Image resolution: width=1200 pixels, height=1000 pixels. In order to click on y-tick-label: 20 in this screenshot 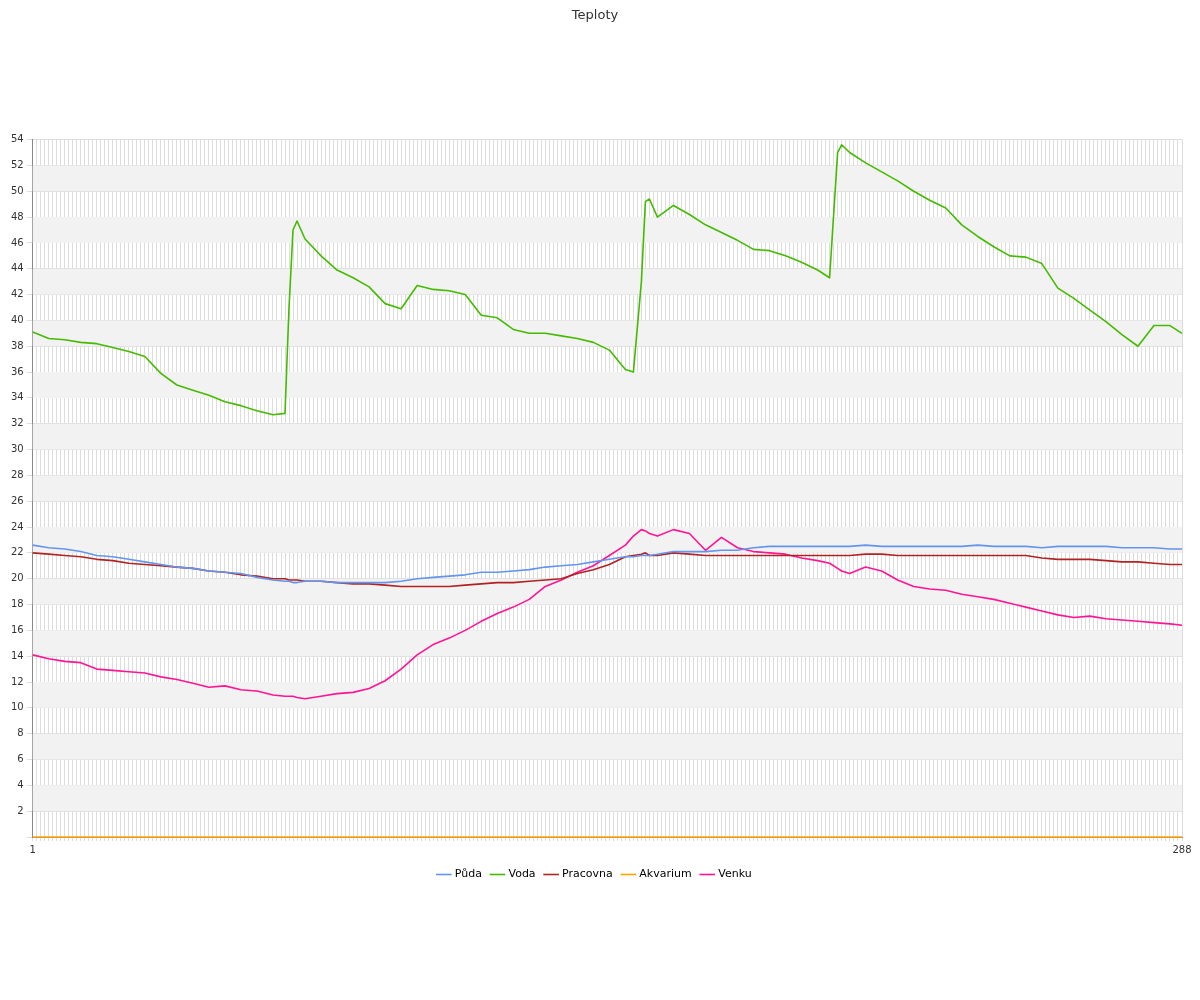, I will do `click(17, 578)`.